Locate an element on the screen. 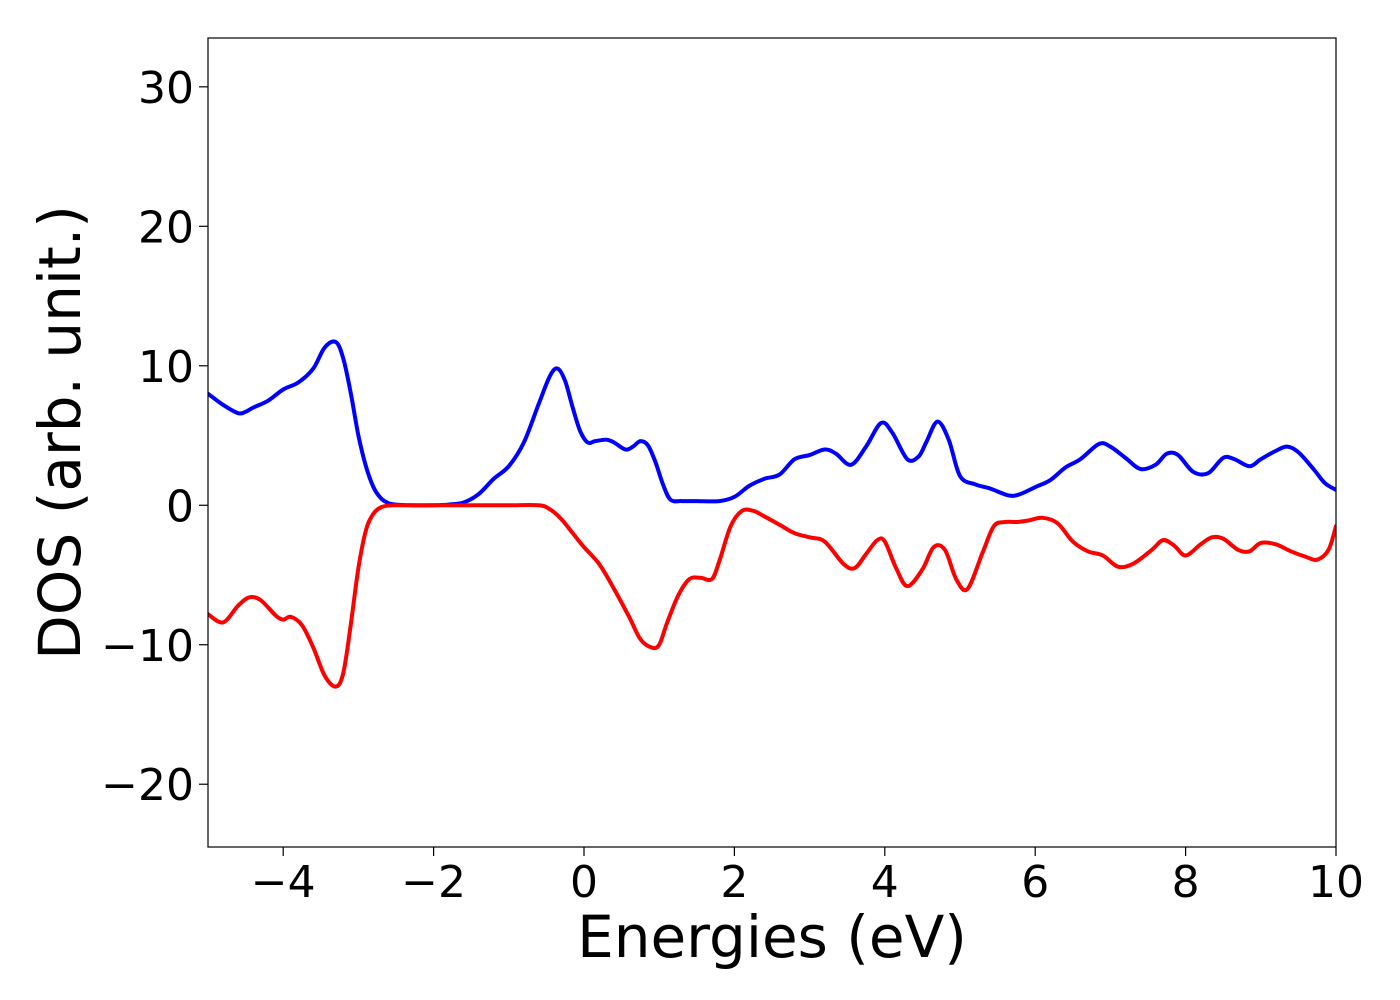 The height and width of the screenshot is (1000, 1400). y-tick-label: 30 is located at coordinates (166, 88).